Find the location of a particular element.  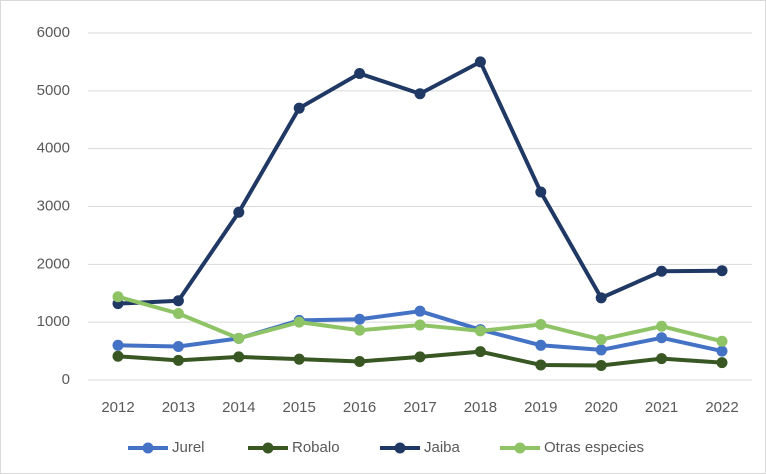

y-tick-label: 4000 is located at coordinates (53, 148).